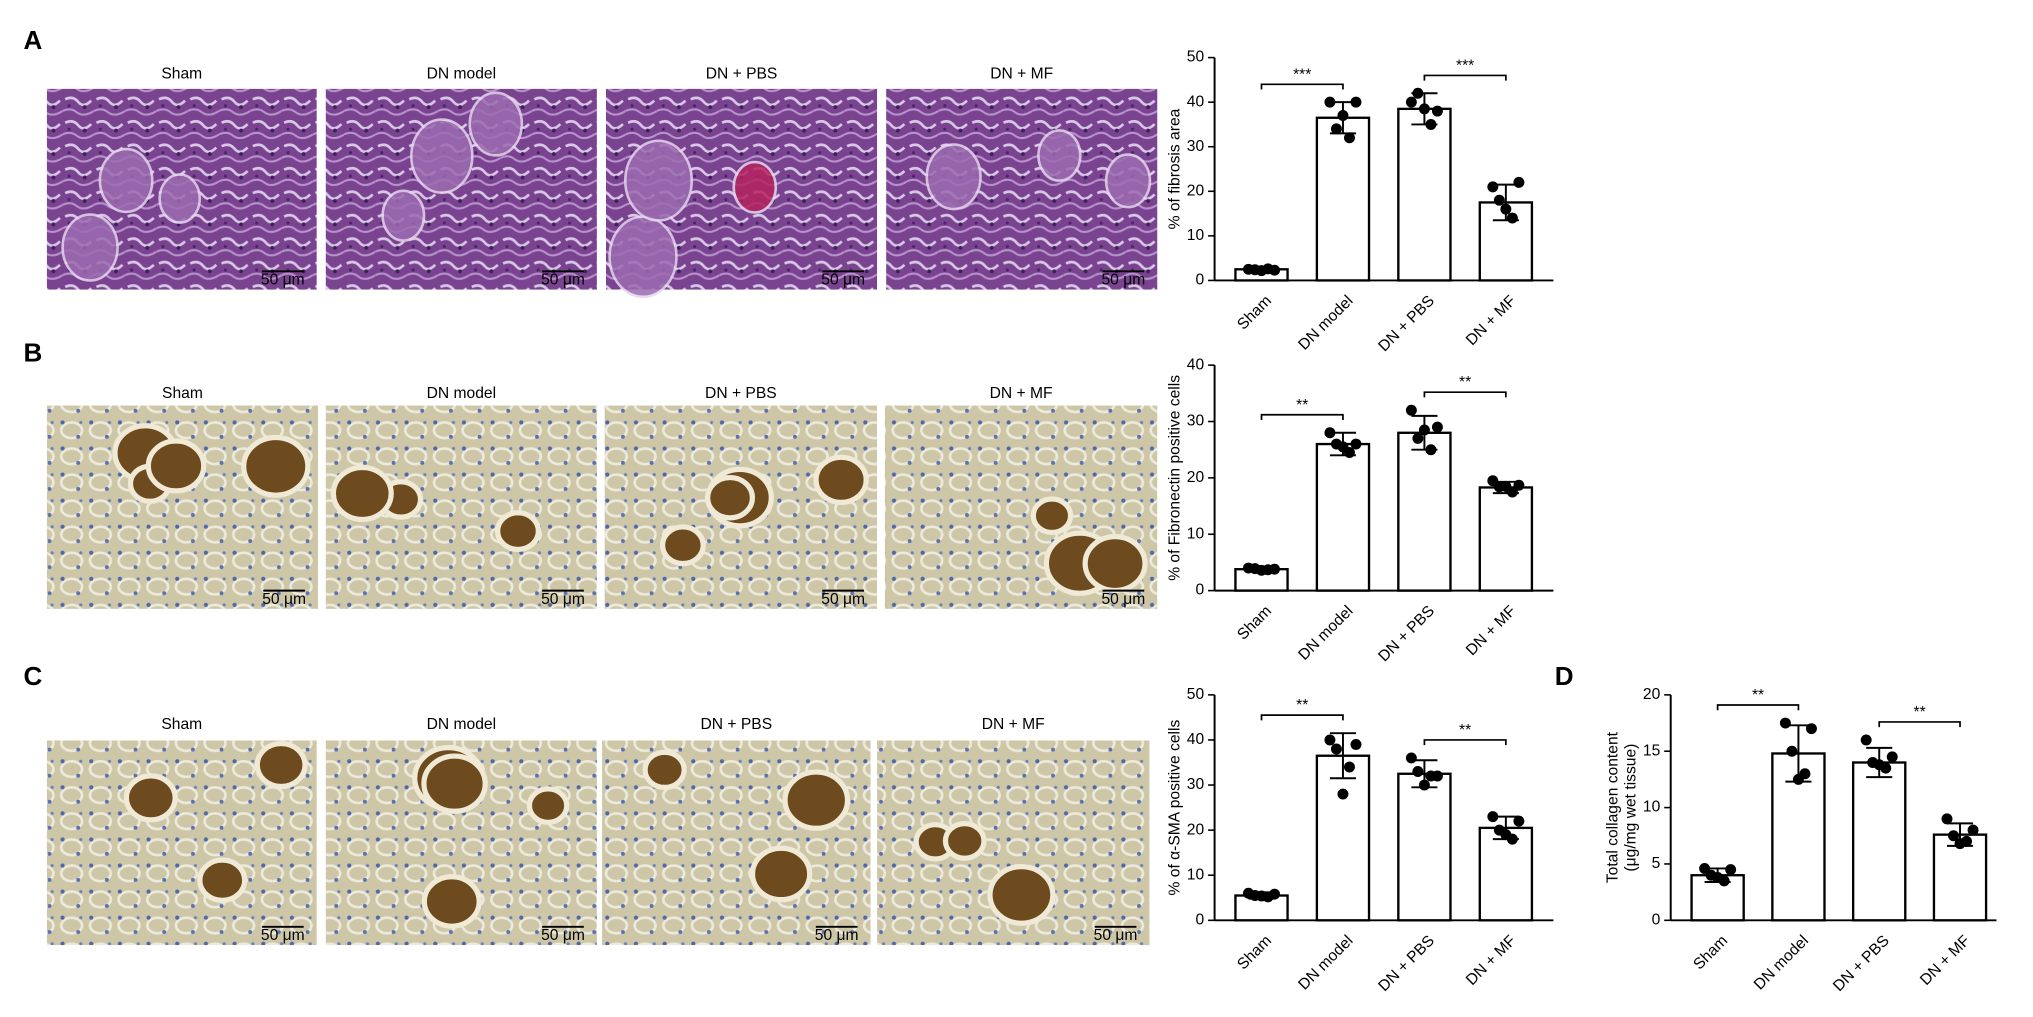  Describe the element at coordinates (32, 353) in the screenshot. I see `panel-label: B` at that location.